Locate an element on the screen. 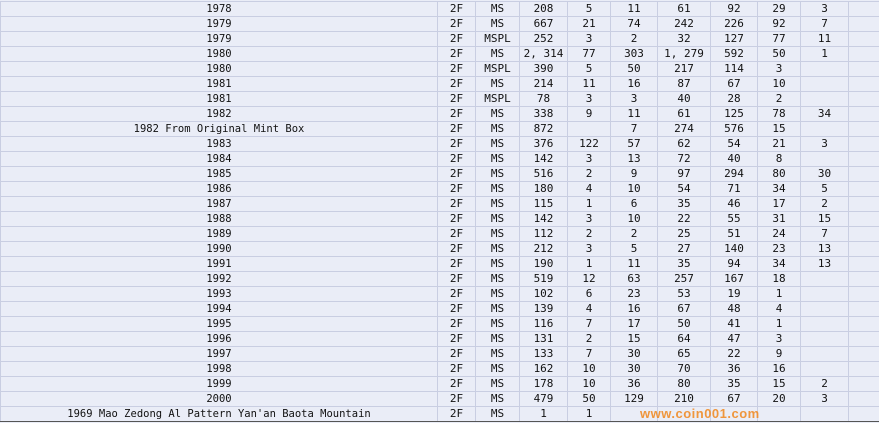 This screenshot has height=423, width=879. table-cell: 25 is located at coordinates (684, 234).